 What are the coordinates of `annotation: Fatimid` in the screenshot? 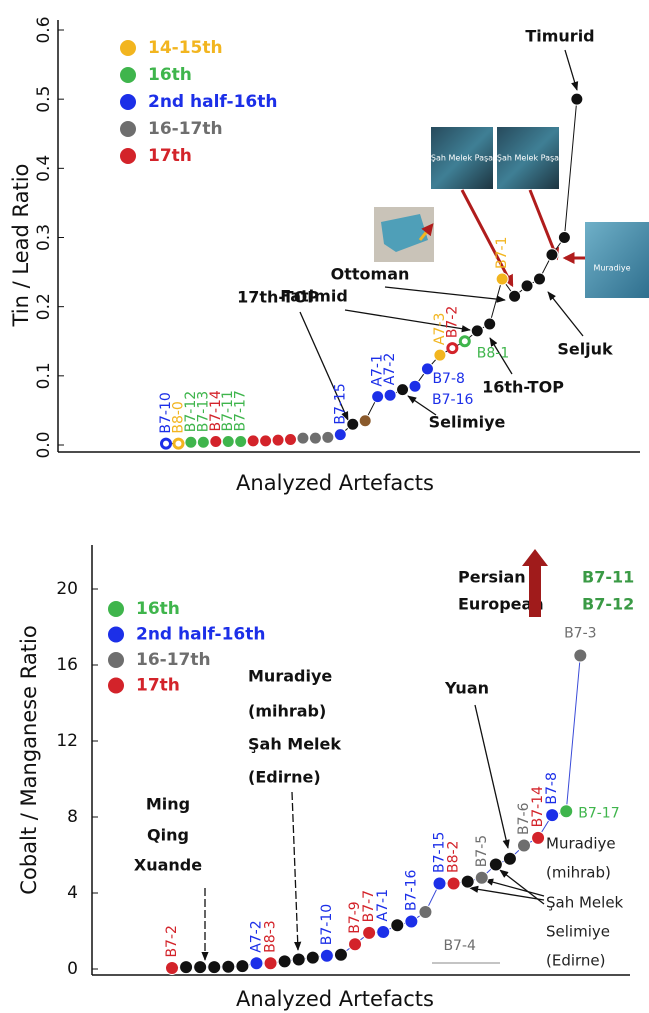 It's located at (314, 296).